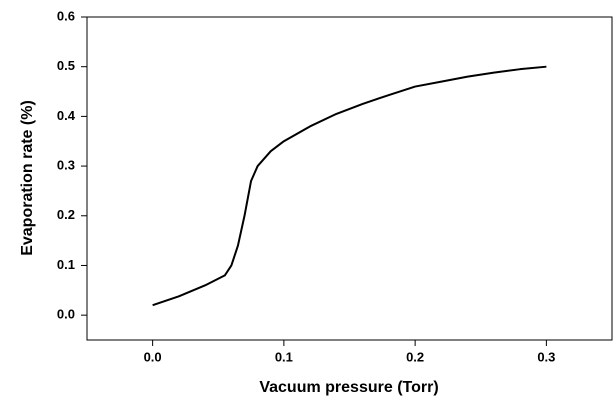 The width and height of the screenshot is (616, 402). Describe the element at coordinates (415, 356) in the screenshot. I see `x-tick-label: 0.2` at that location.